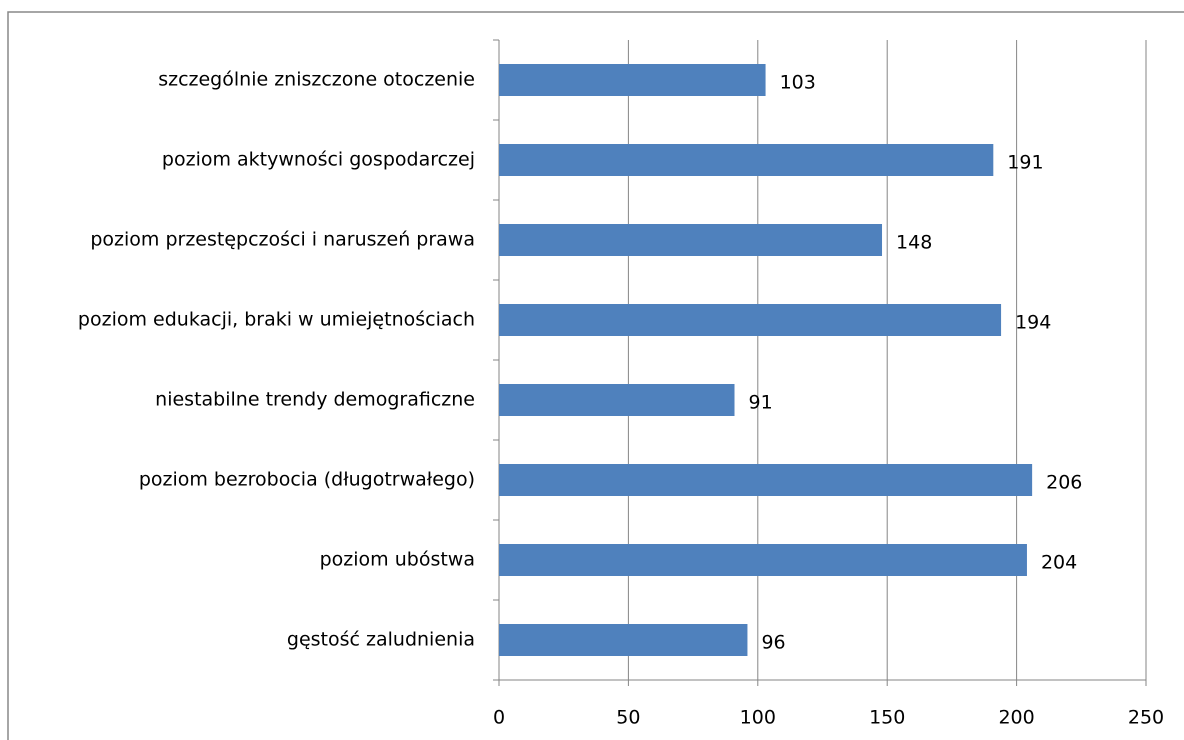 The height and width of the screenshot is (740, 1184). I want to click on data-label: 194, so click(1033, 323).